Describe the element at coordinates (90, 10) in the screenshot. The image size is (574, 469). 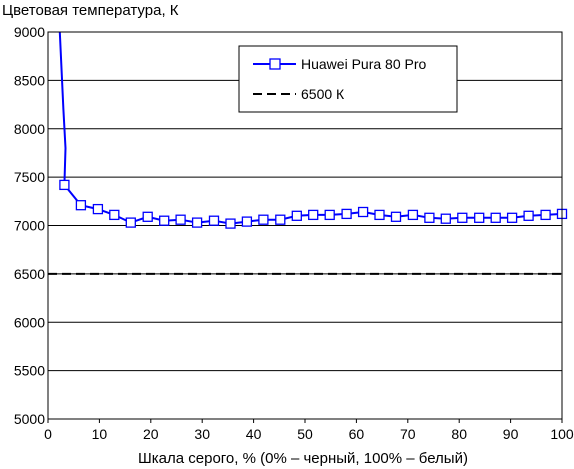
I see `y-axis-title: Цветовая температура, К` at that location.